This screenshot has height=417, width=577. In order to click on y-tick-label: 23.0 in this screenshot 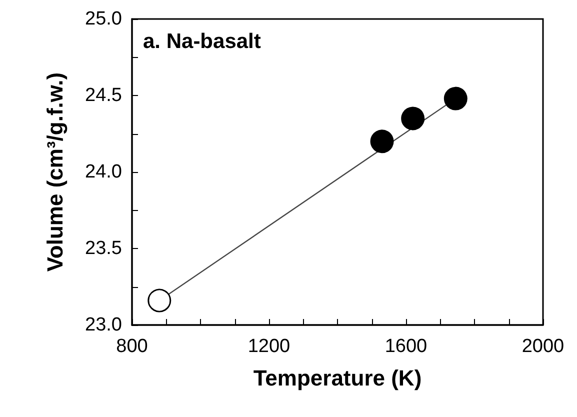, I will do `click(103, 325)`.